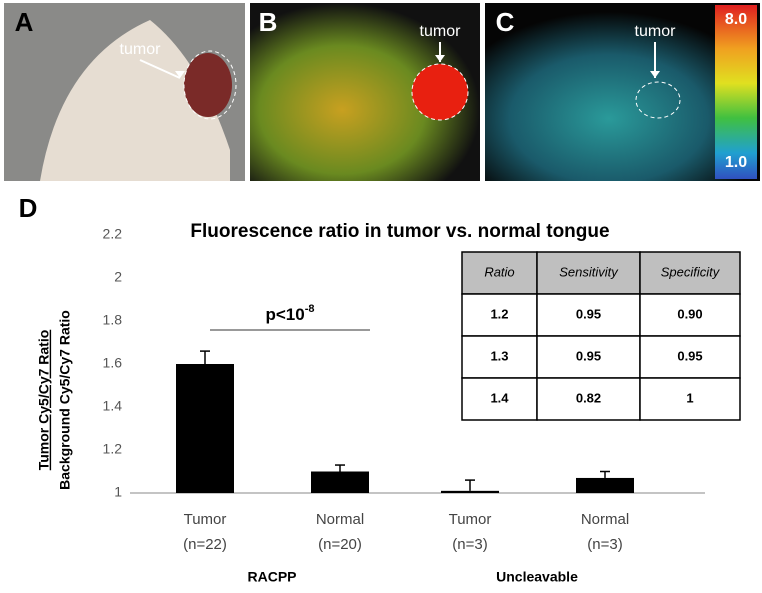 The width and height of the screenshot is (762, 593). What do you see at coordinates (310, 309) in the screenshot?
I see `annotation-exponent: -8` at bounding box center [310, 309].